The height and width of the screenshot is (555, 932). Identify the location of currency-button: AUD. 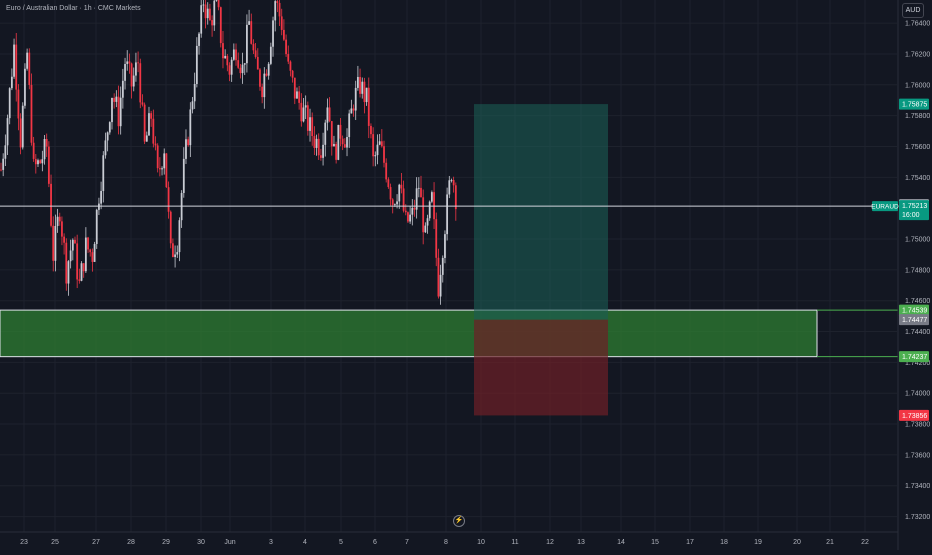
(913, 10).